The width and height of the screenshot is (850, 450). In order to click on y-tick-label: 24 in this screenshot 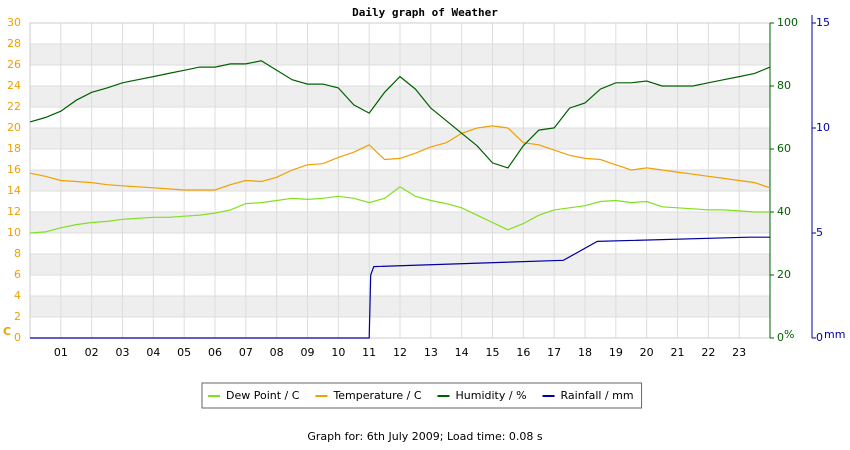, I will do `click(14, 85)`.